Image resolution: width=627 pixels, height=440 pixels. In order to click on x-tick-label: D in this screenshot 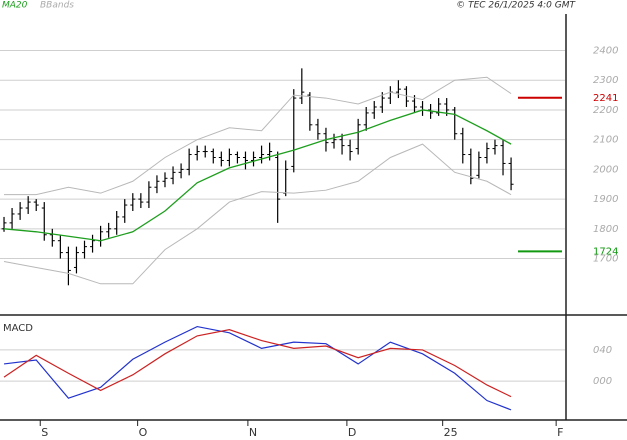, I will do `click(352, 432)`.